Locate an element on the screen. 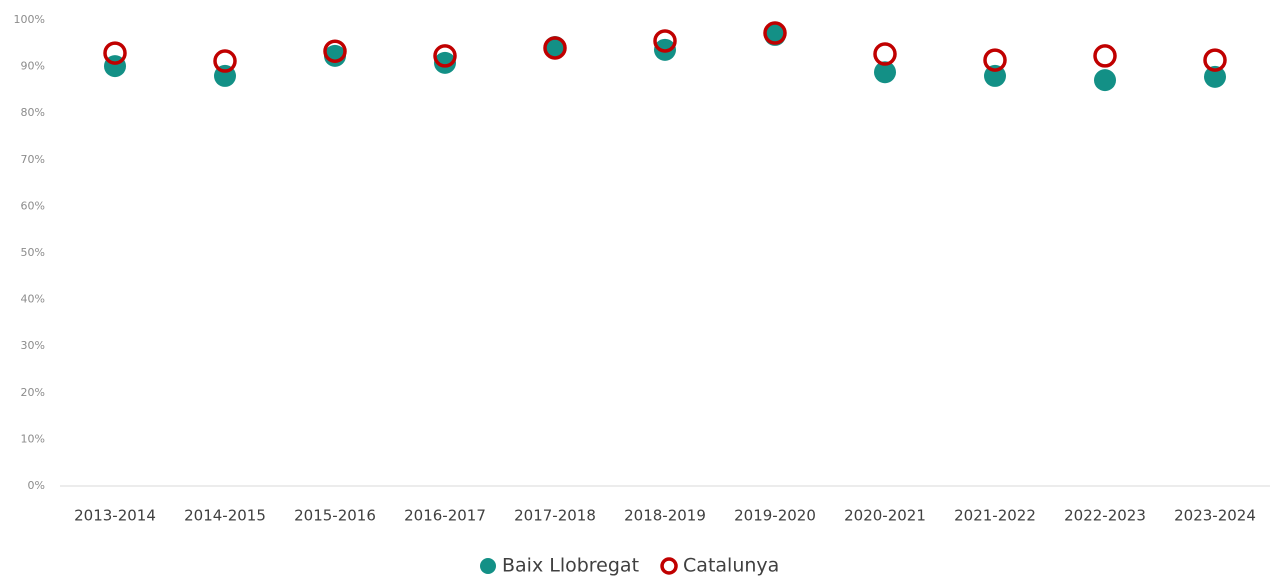 This screenshot has width=1271, height=579. y-tick-label: 70% is located at coordinates (33, 159).